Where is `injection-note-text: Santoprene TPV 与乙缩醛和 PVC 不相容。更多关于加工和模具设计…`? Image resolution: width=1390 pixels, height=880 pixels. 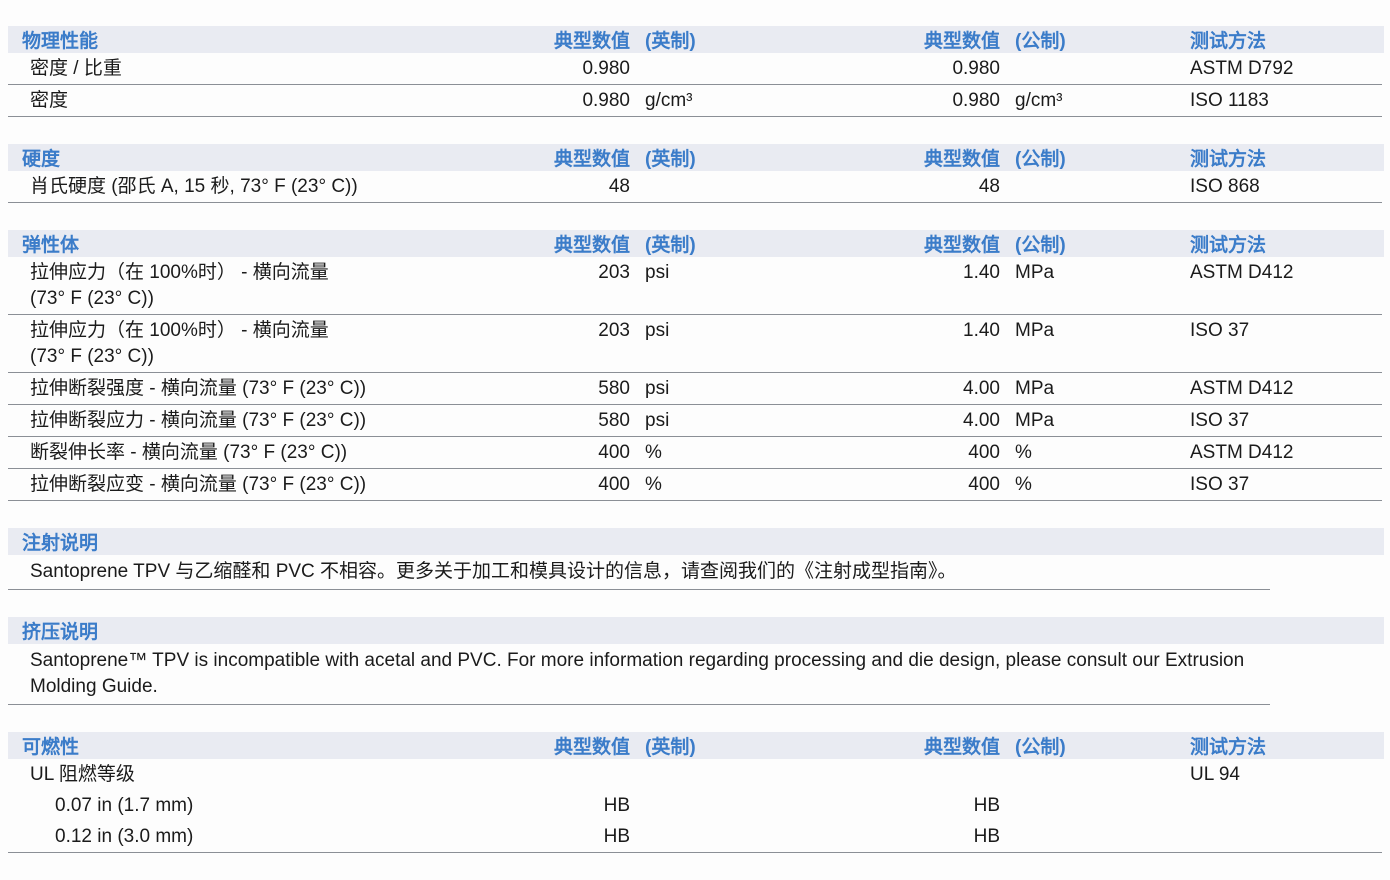 injection-note-text: Santoprene TPV 与乙缩醛和 PVC 不相容。更多关于加工和模具设计… is located at coordinates (639, 572).